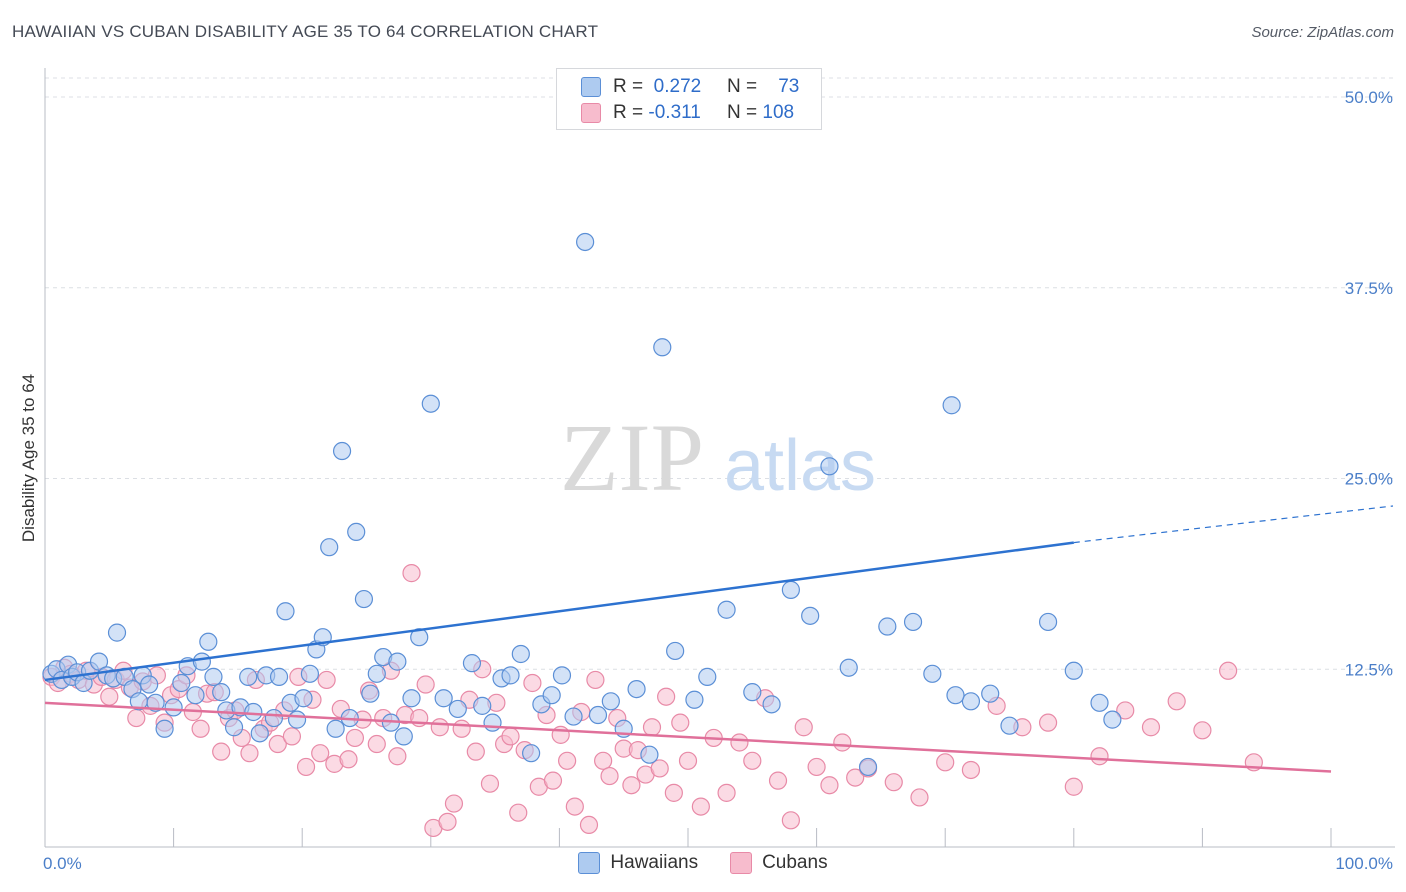 The width and height of the screenshot is (1406, 892). What do you see at coordinates (654, 862) in the screenshot?
I see `series-legend-label: Hawaiians` at bounding box center [654, 862].